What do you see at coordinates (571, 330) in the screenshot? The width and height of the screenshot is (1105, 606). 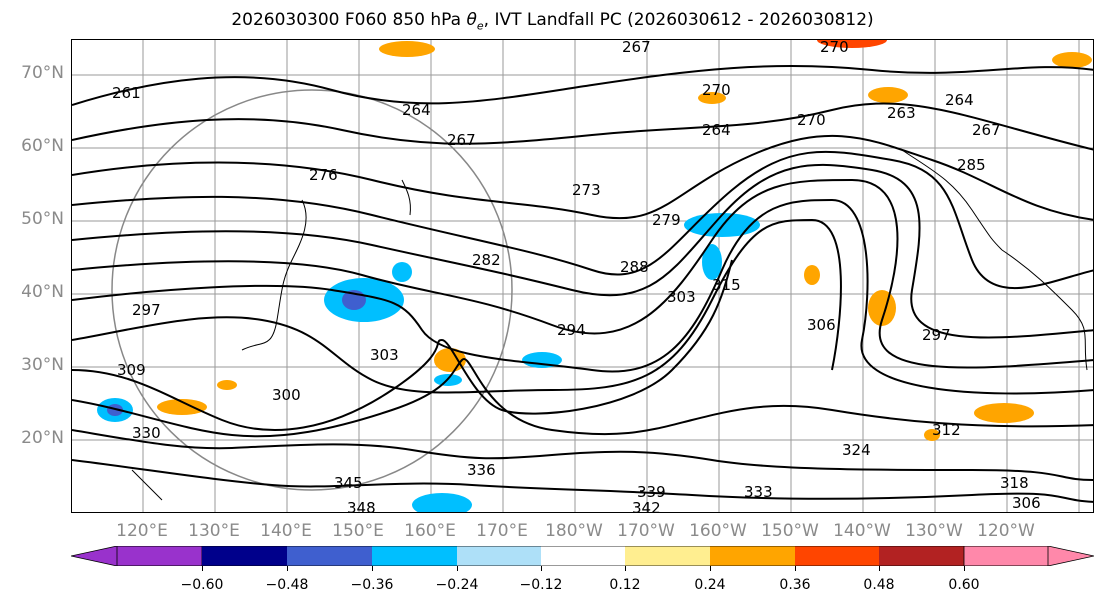 I see `contour-label: 294` at bounding box center [571, 330].